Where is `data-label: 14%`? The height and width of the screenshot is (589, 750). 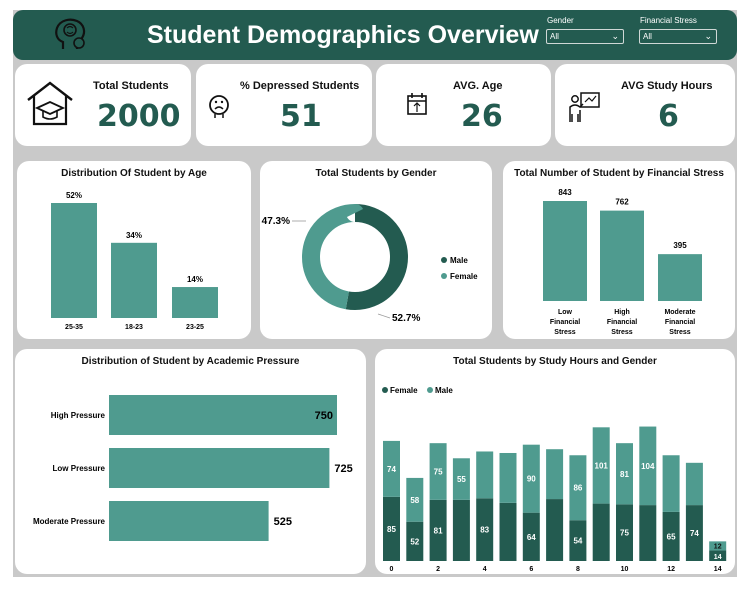 data-label: 14% is located at coordinates (195, 279).